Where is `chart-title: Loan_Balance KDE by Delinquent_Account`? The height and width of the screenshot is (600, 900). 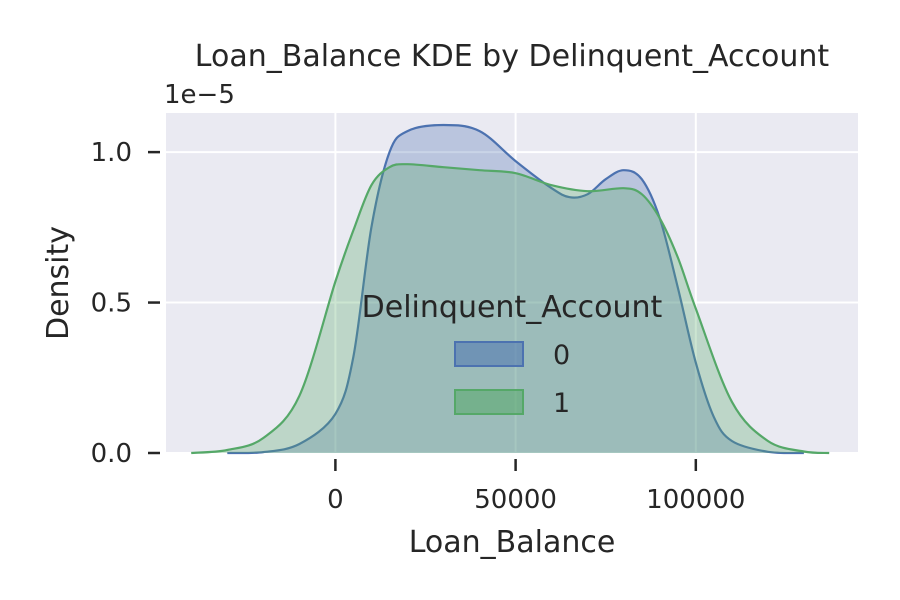
chart-title: Loan_Balance KDE by Delinquent_Account is located at coordinates (512, 56).